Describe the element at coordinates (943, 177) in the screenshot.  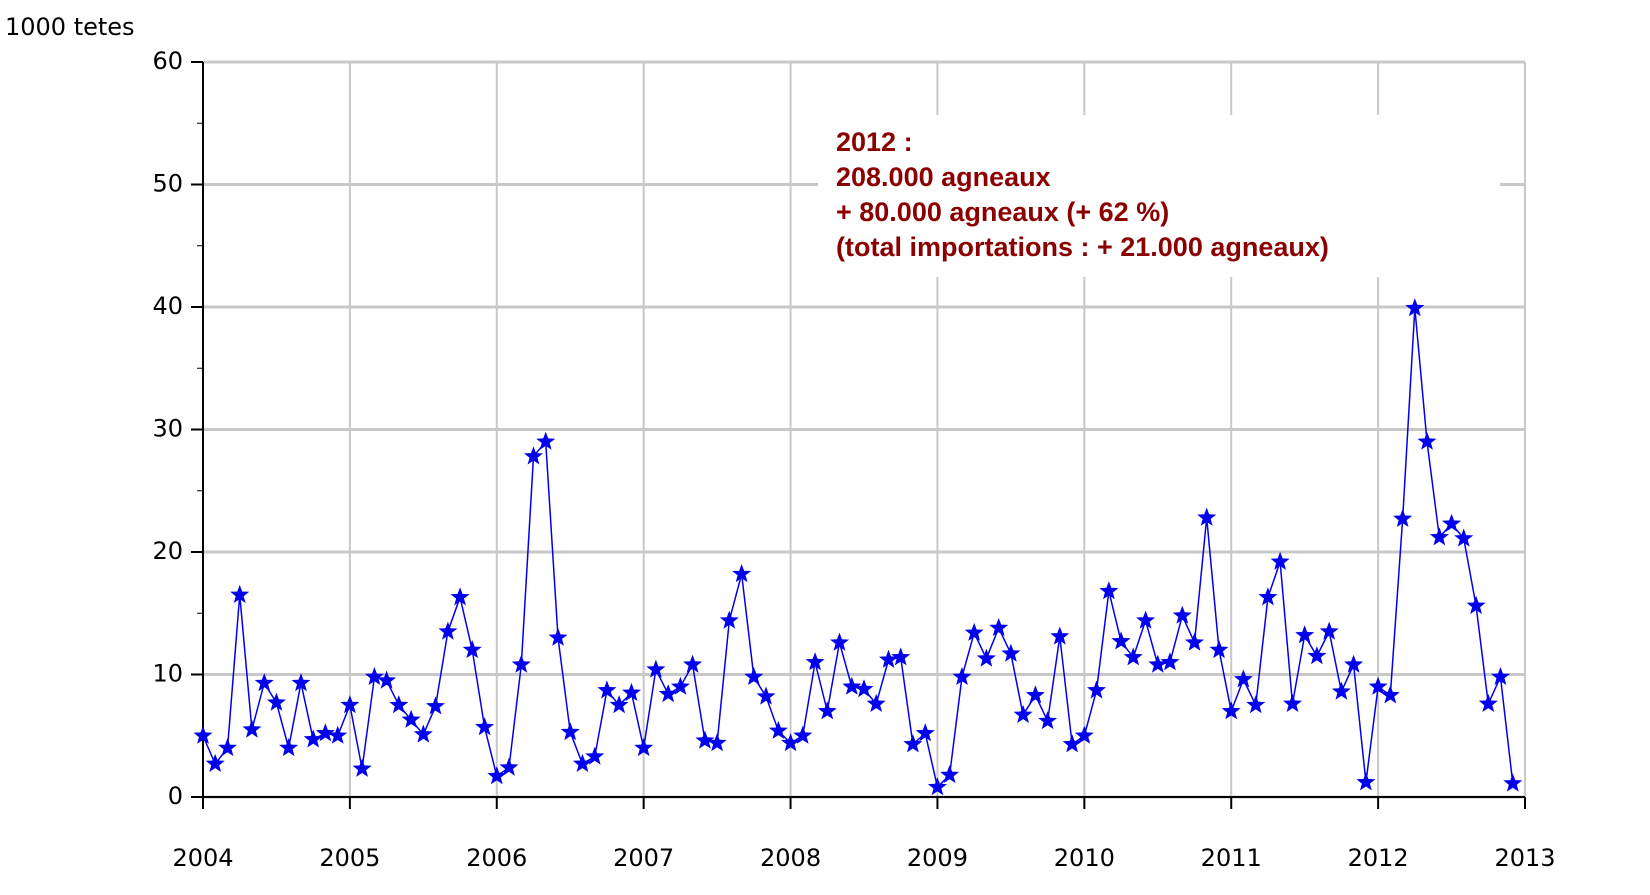
I see `annotation-line: 208.000 agneaux` at that location.